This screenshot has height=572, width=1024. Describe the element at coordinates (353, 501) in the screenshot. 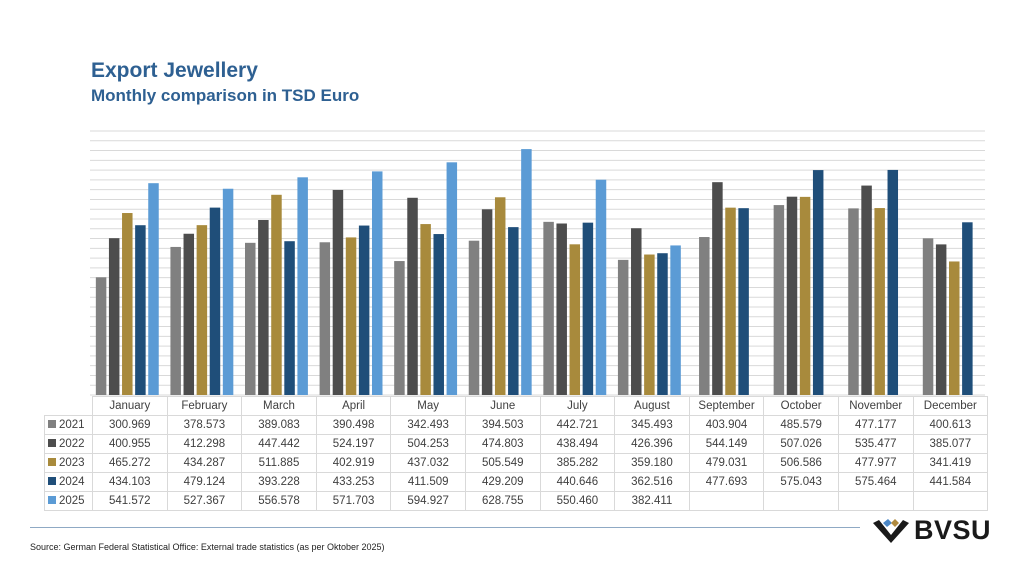

I see `data-label: 571.703` at that location.